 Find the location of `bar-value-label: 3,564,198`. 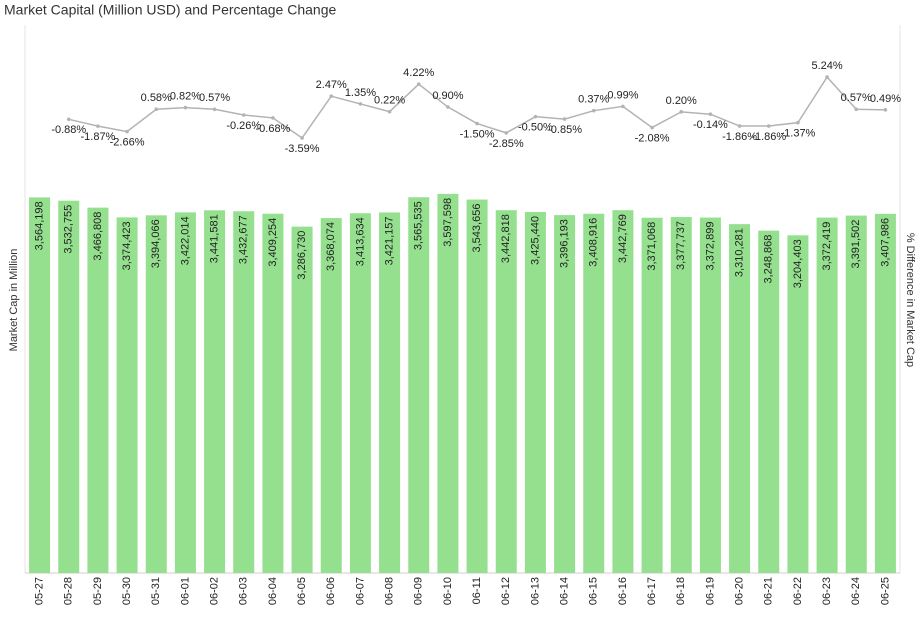

bar-value-label: 3,564,198 is located at coordinates (39, 225).